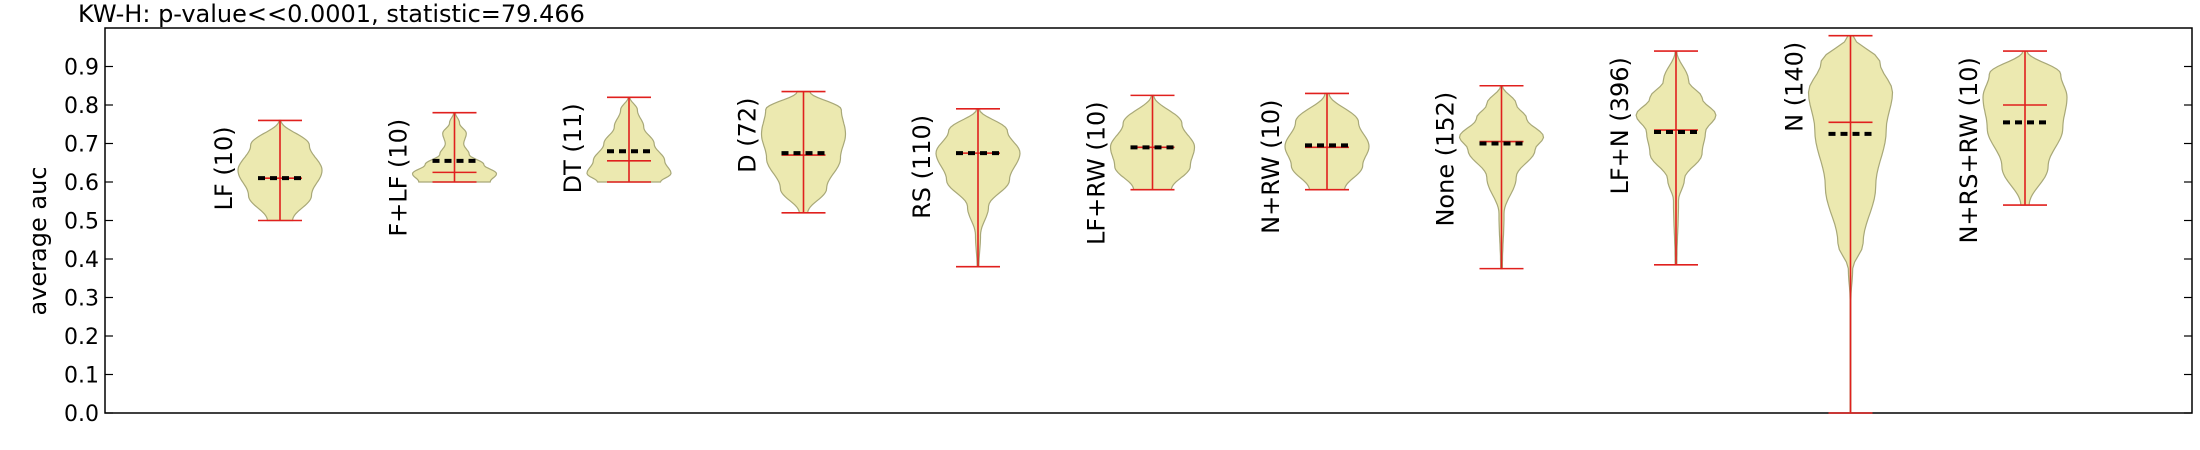 Image resolution: width=2200 pixels, height=450 pixels. Describe the element at coordinates (81, 299) in the screenshot. I see `y-tick-label: 0.3` at that location.